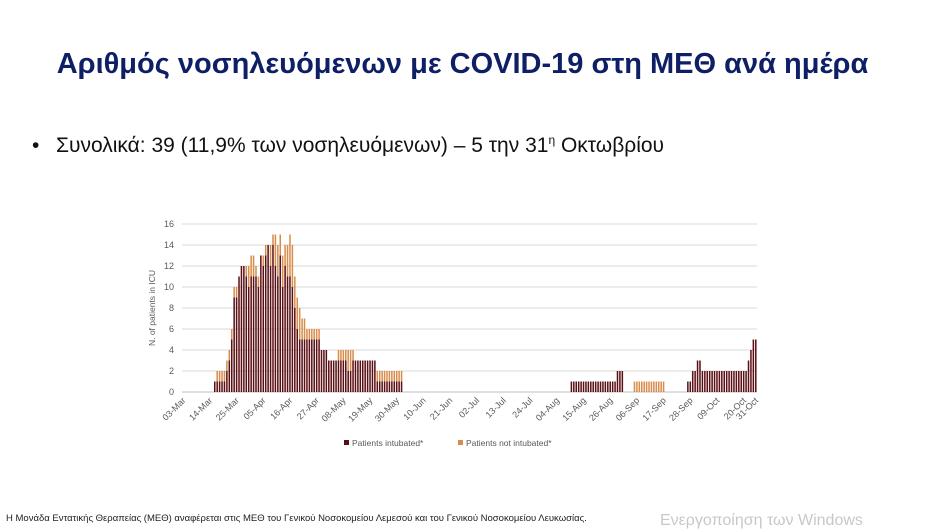 The width and height of the screenshot is (925, 530). Describe the element at coordinates (171, 329) in the screenshot. I see `y-tick-label: 6` at that location.